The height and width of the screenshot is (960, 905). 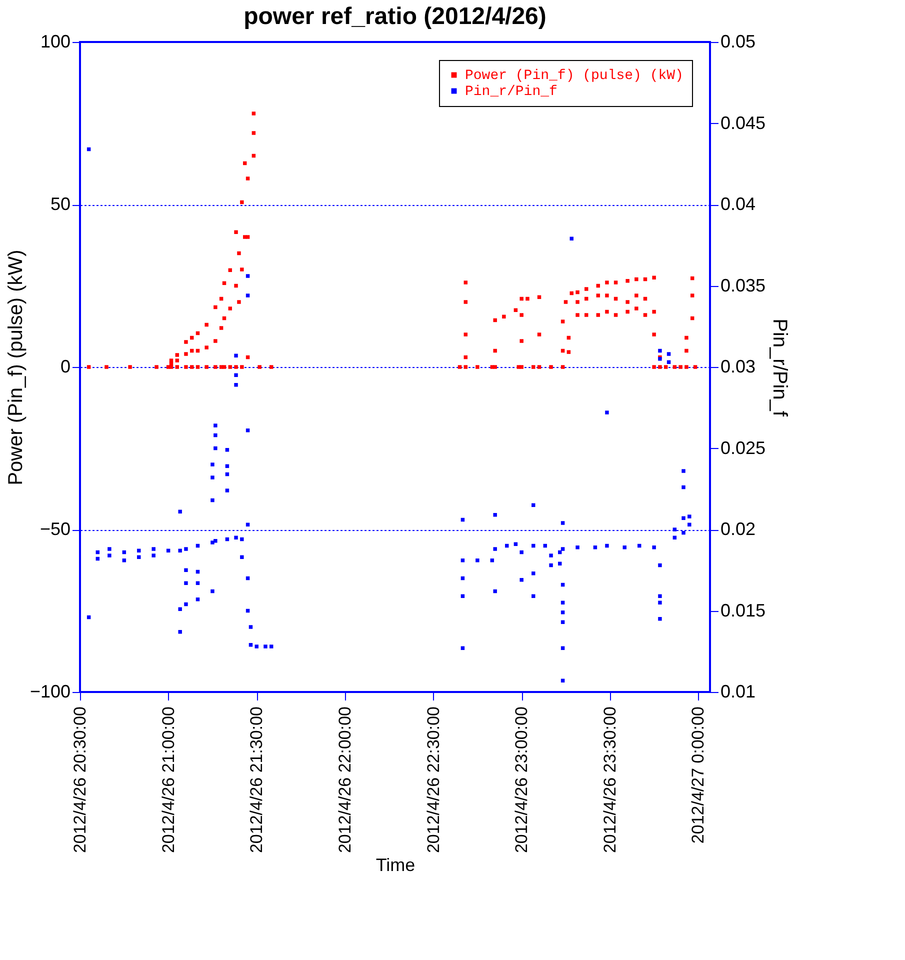 I want to click on y-tick-label: 100, so click(x=55, y=42).